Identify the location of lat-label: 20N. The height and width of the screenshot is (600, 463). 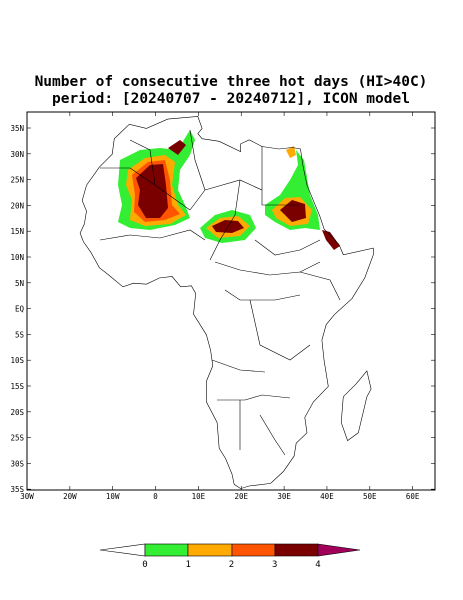
(17, 205).